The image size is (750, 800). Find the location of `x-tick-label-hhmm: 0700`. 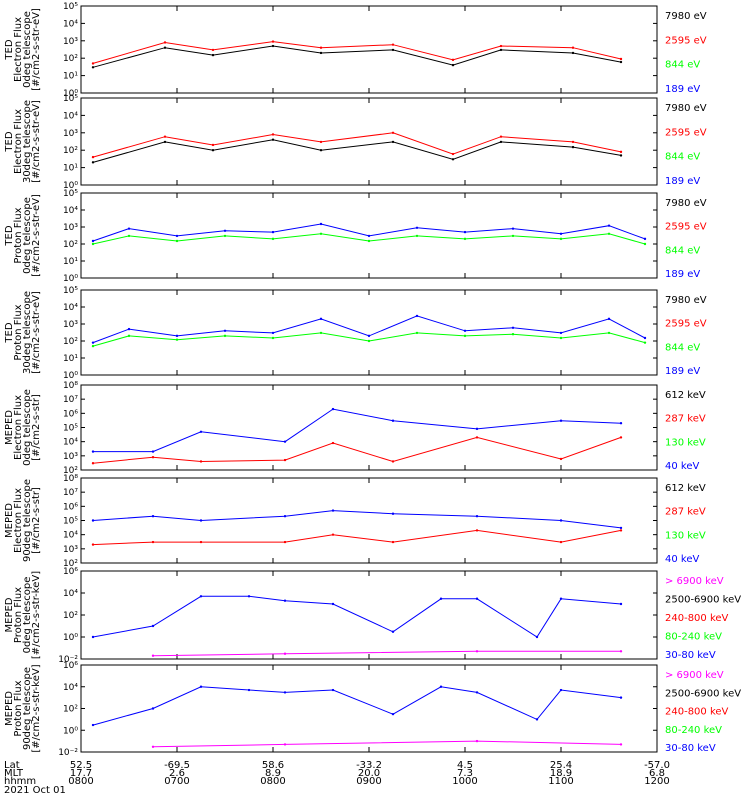

x-tick-label-hhmm: 0700 is located at coordinates (176, 781).